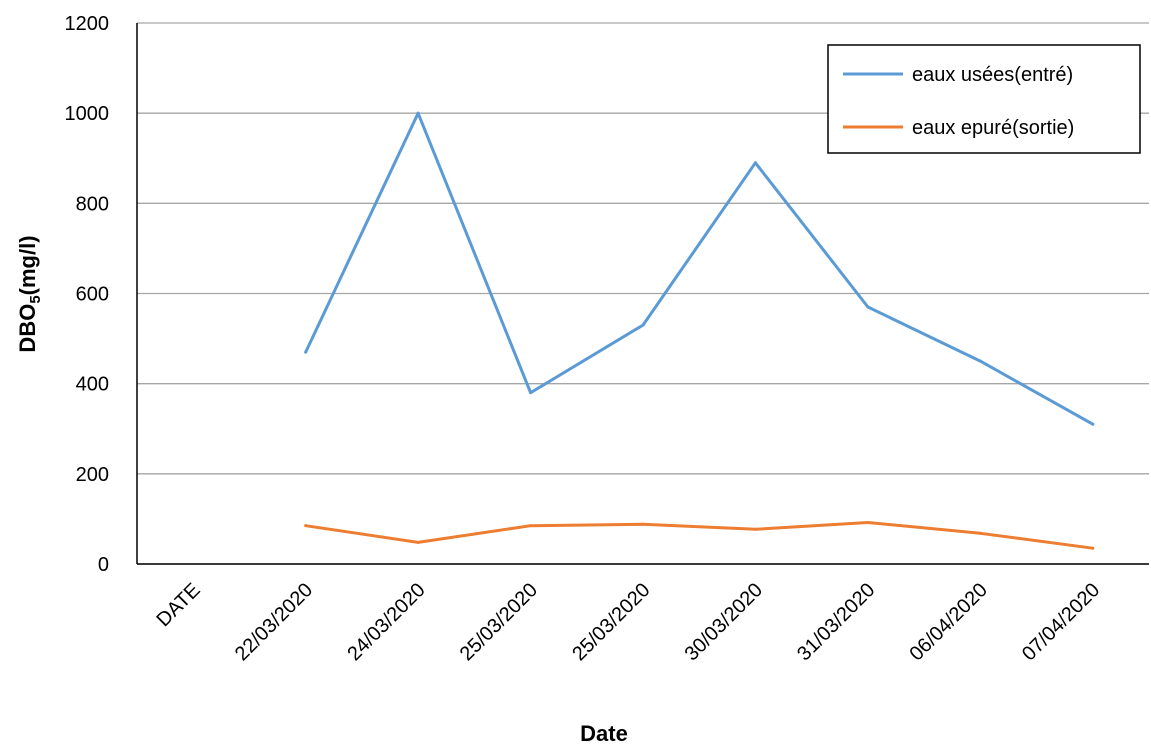 The image size is (1151, 749). What do you see at coordinates (604, 733) in the screenshot?
I see `x-axis-title: Date` at bounding box center [604, 733].